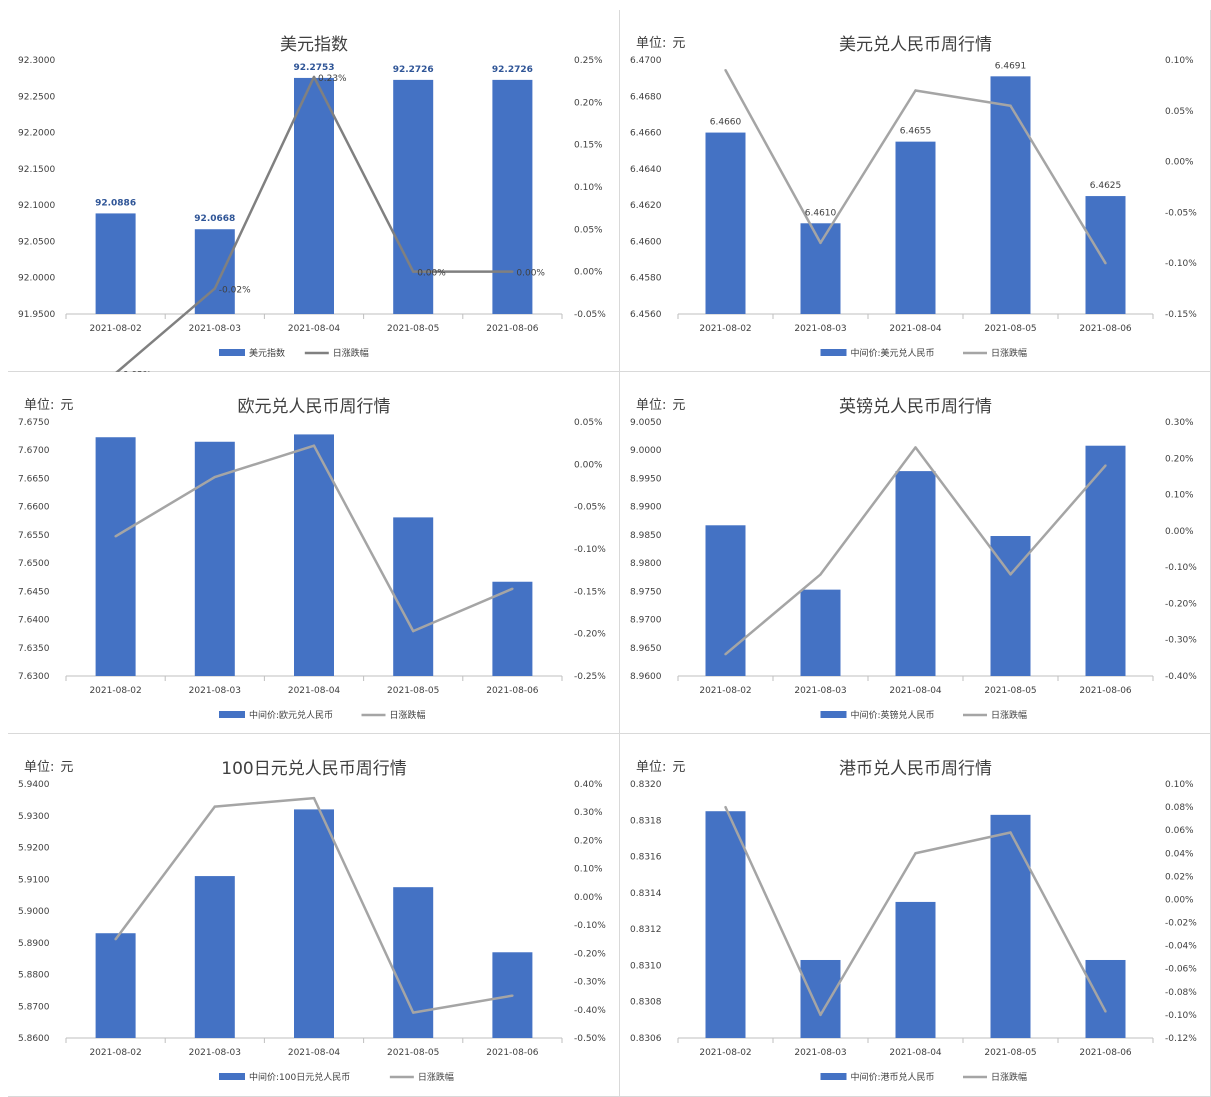  What do you see at coordinates (1179, 831) in the screenshot?
I see `right-tick-label: 0.06%` at bounding box center [1179, 831].